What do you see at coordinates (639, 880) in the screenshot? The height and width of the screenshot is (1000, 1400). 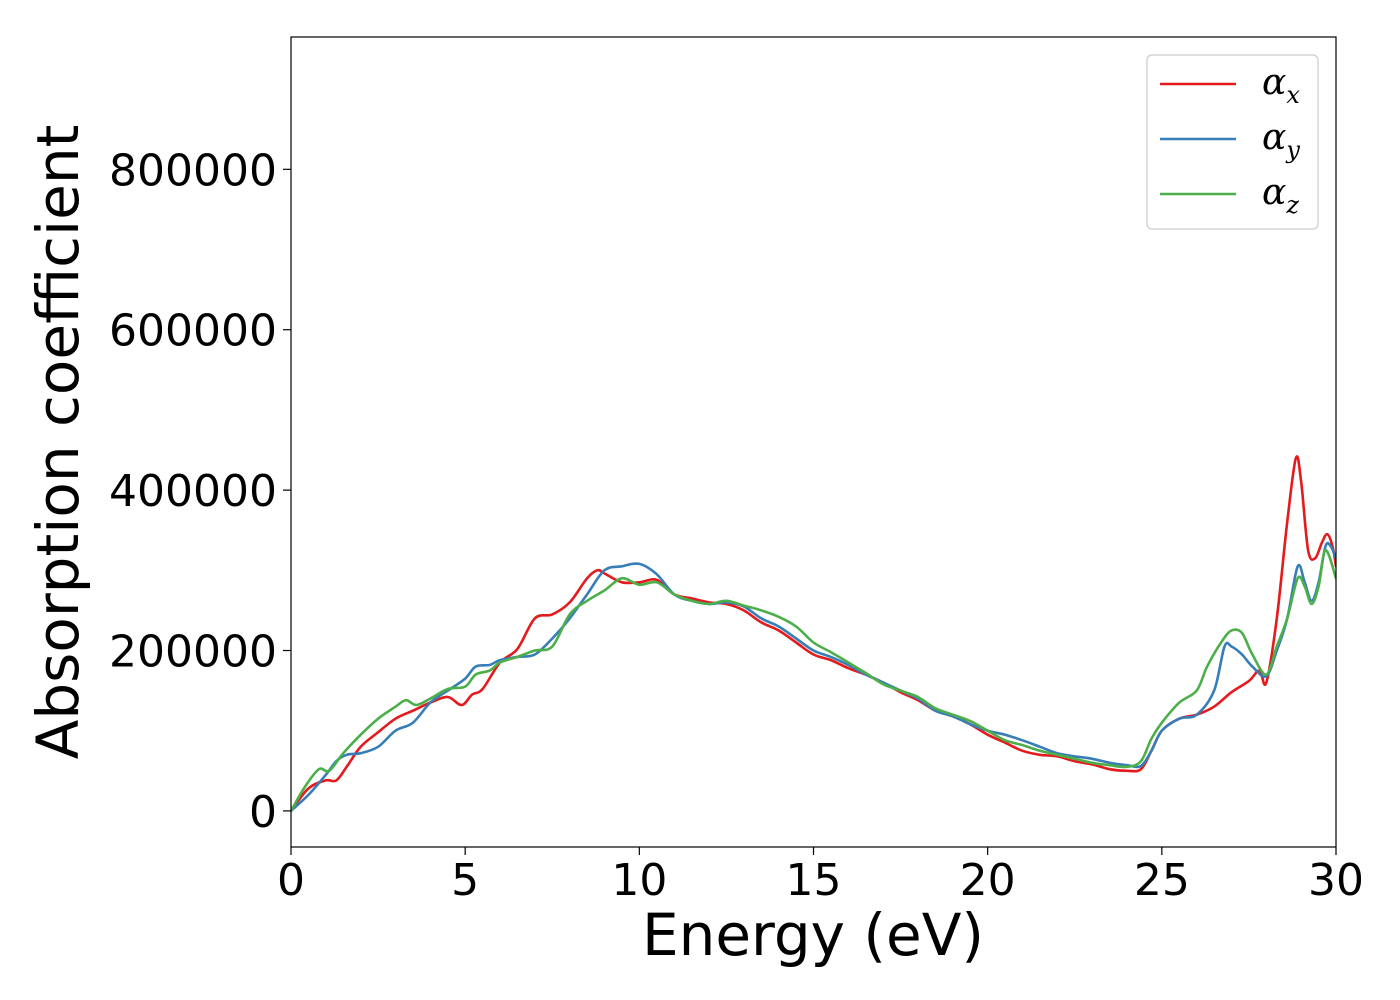 I see `x-tick-label: 10` at bounding box center [639, 880].